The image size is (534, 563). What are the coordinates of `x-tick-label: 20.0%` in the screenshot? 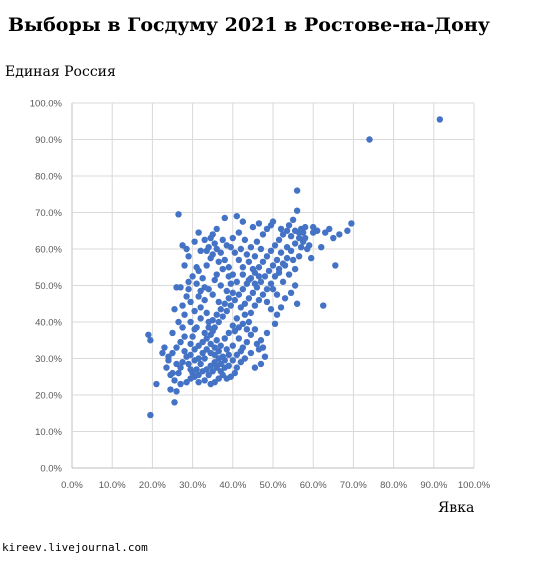 It's located at (152, 485).